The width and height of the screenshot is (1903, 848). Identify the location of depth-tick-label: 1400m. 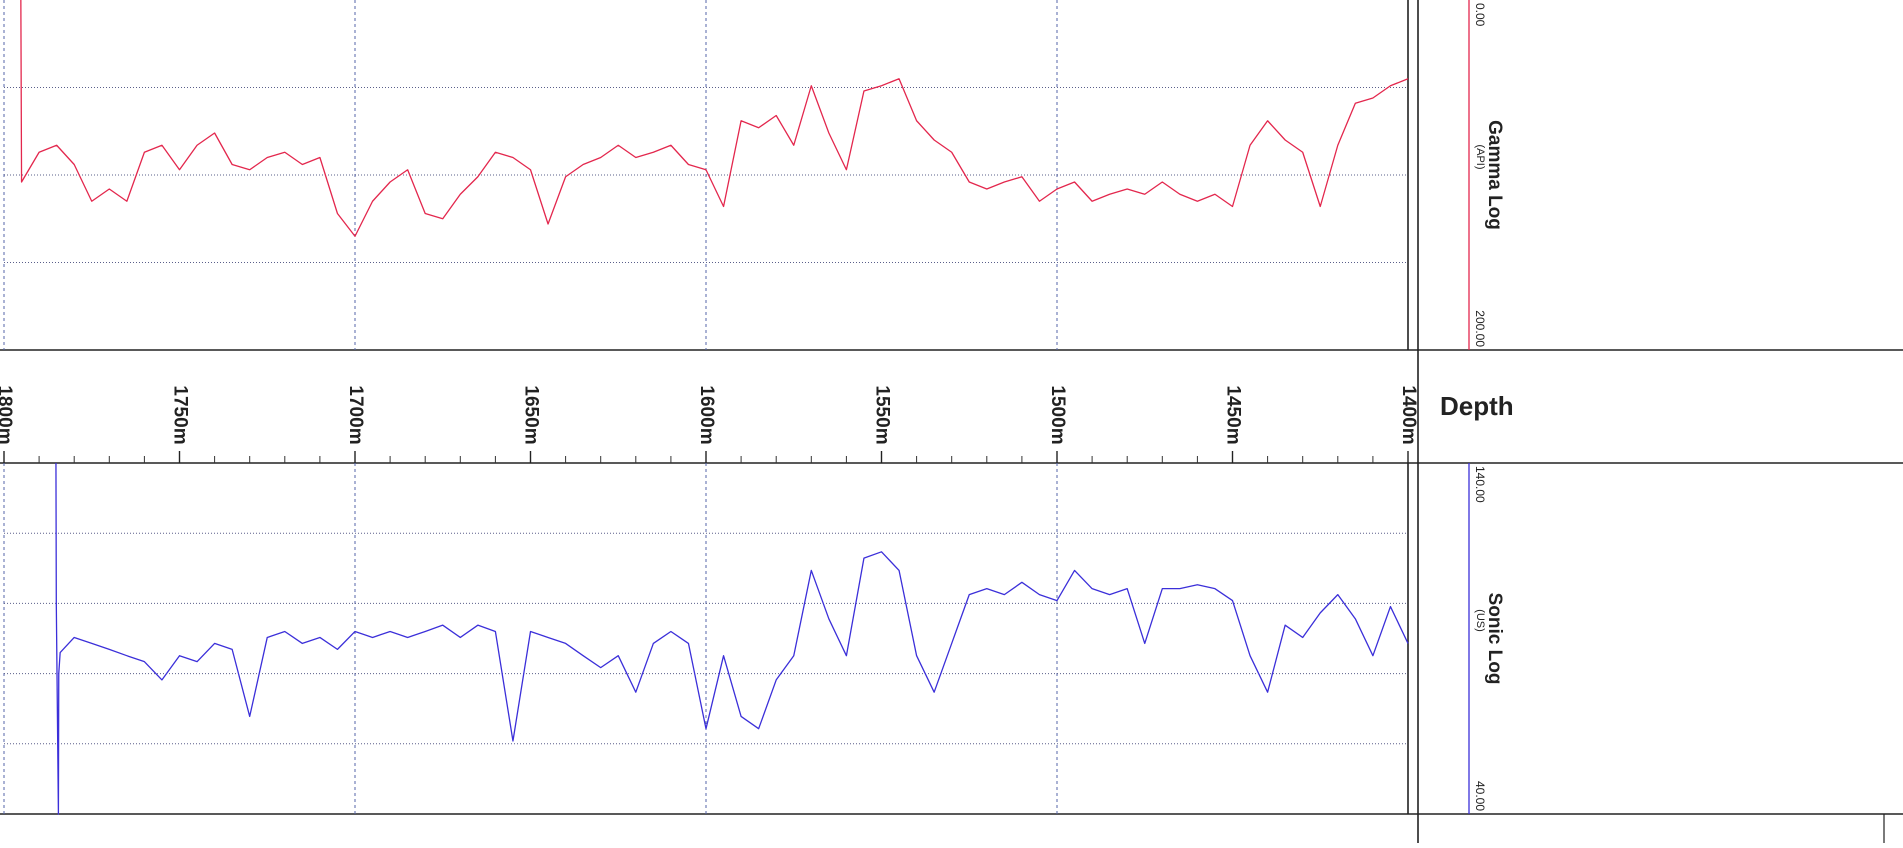
(1408, 414).